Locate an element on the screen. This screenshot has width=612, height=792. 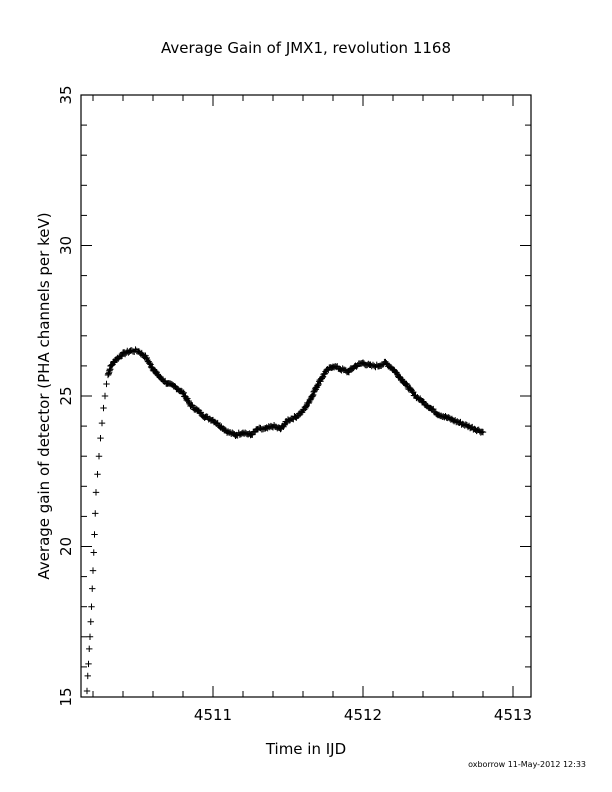
y-tick-label: 30 is located at coordinates (66, 245).